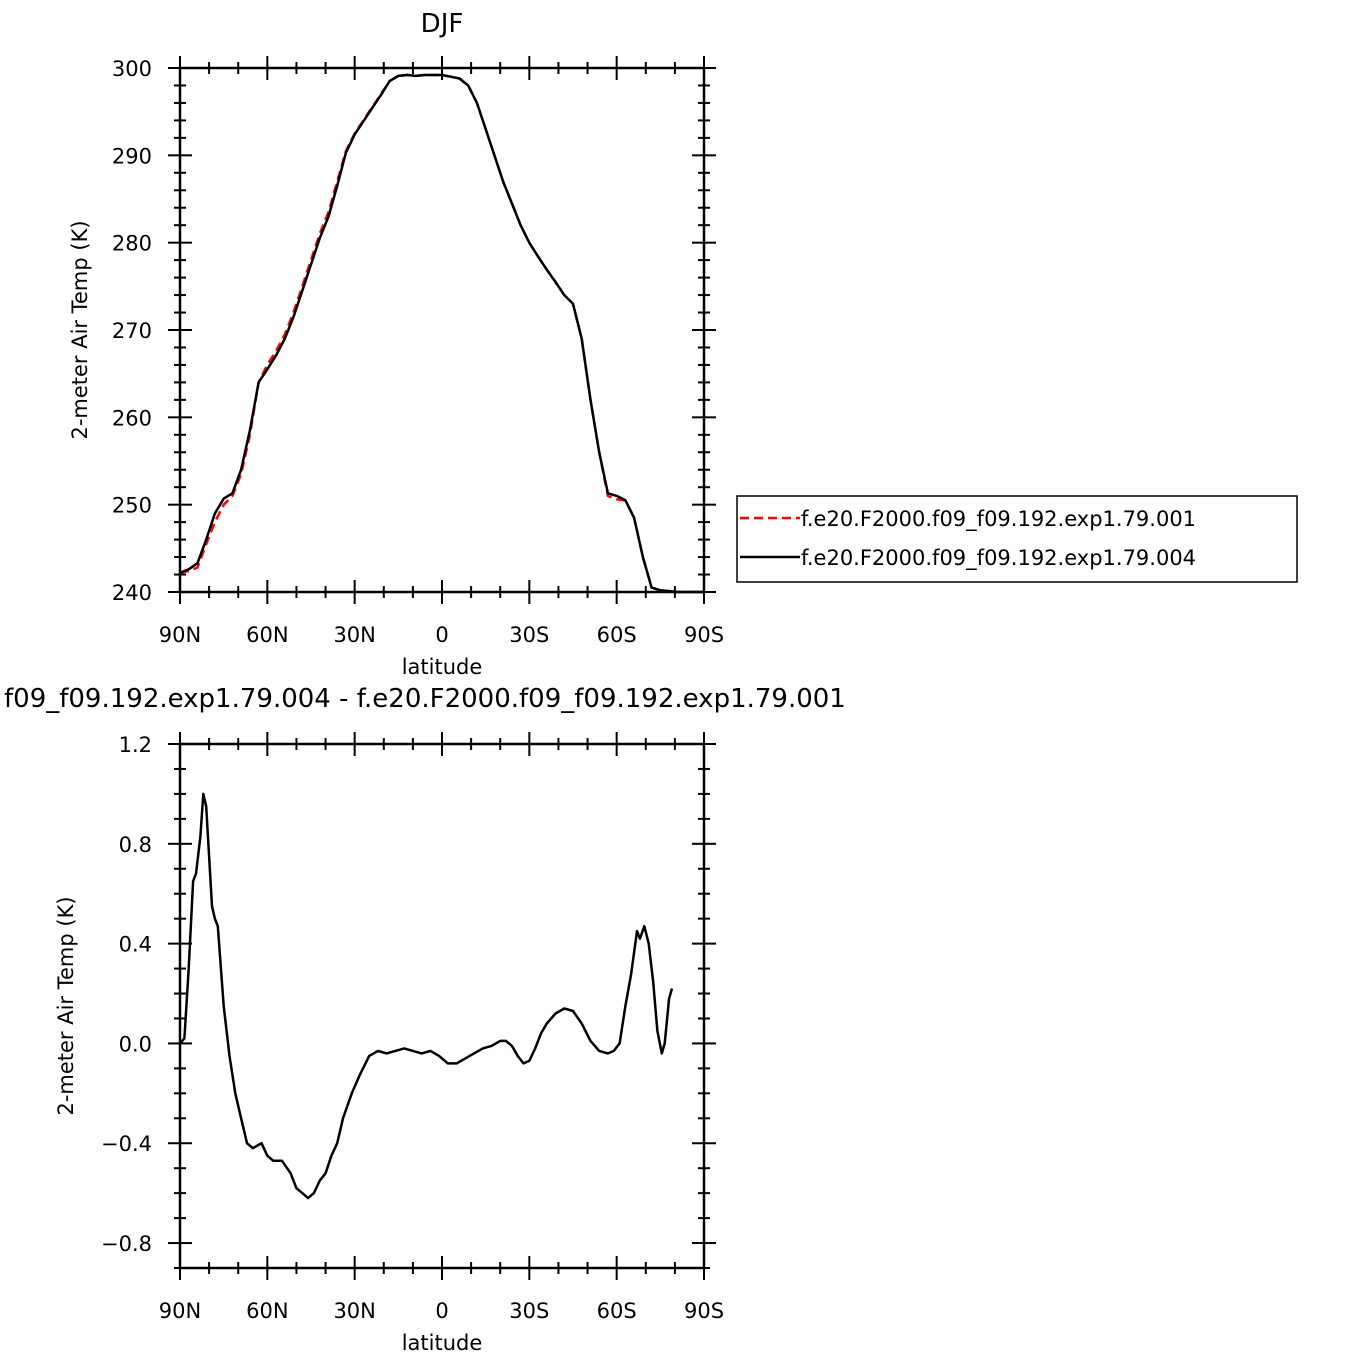 This screenshot has height=1363, width=1363. What do you see at coordinates (135, 845) in the screenshot?
I see `y-tick-label: 0.8` at bounding box center [135, 845].